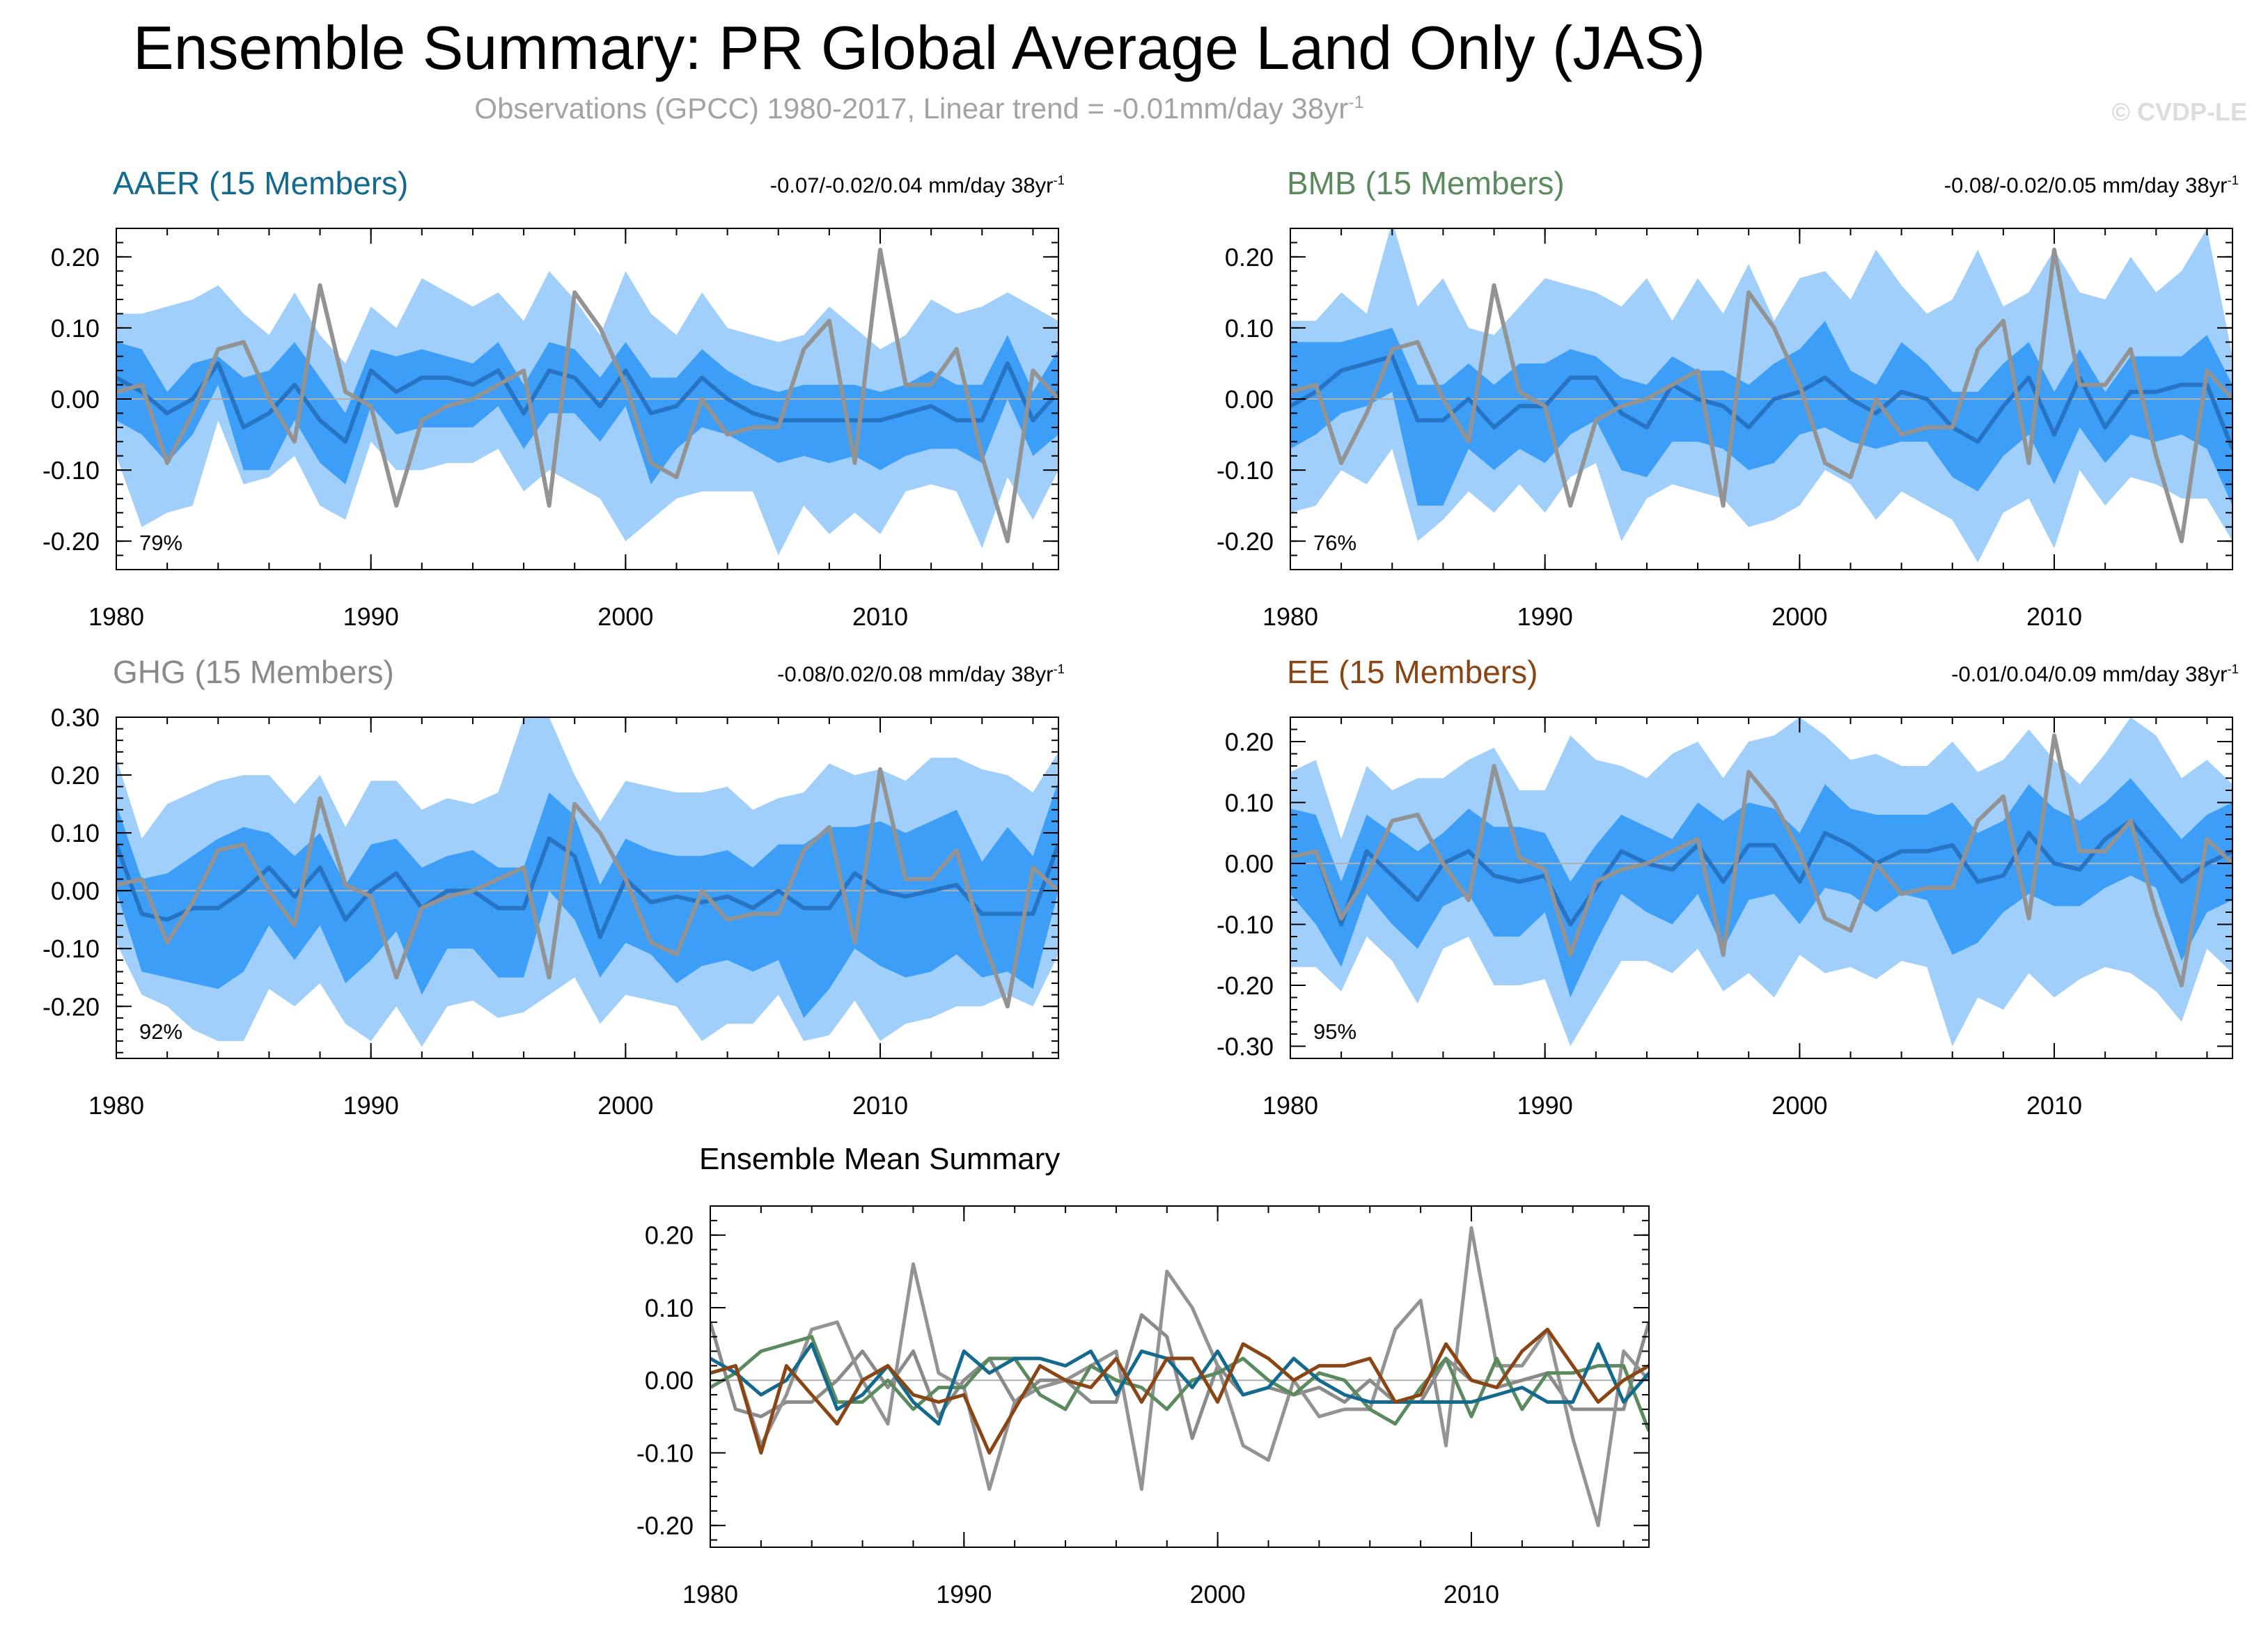 This screenshot has height=1628, width=2268. I want to click on plot-area-aaer, so click(587, 401).